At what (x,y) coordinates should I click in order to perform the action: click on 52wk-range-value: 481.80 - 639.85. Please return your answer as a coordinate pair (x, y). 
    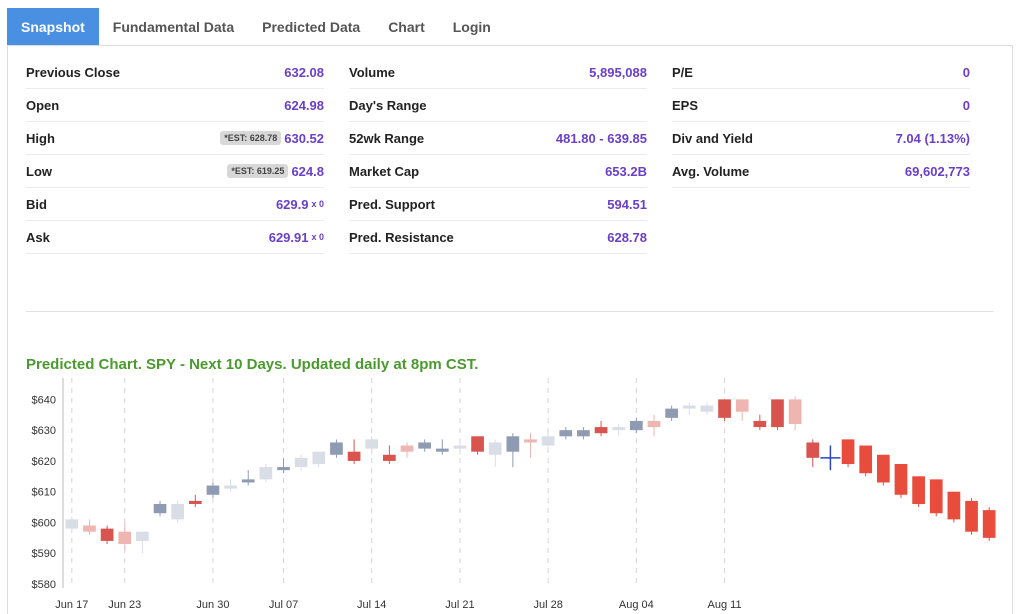
    Looking at the image, I should click on (601, 138).